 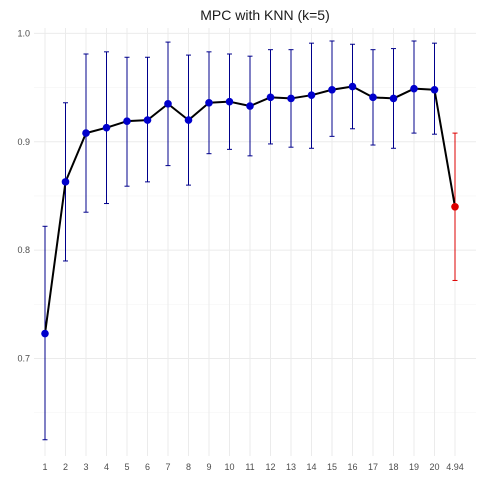 What do you see at coordinates (229, 467) in the screenshot?
I see `x-tick-label: 10` at bounding box center [229, 467].